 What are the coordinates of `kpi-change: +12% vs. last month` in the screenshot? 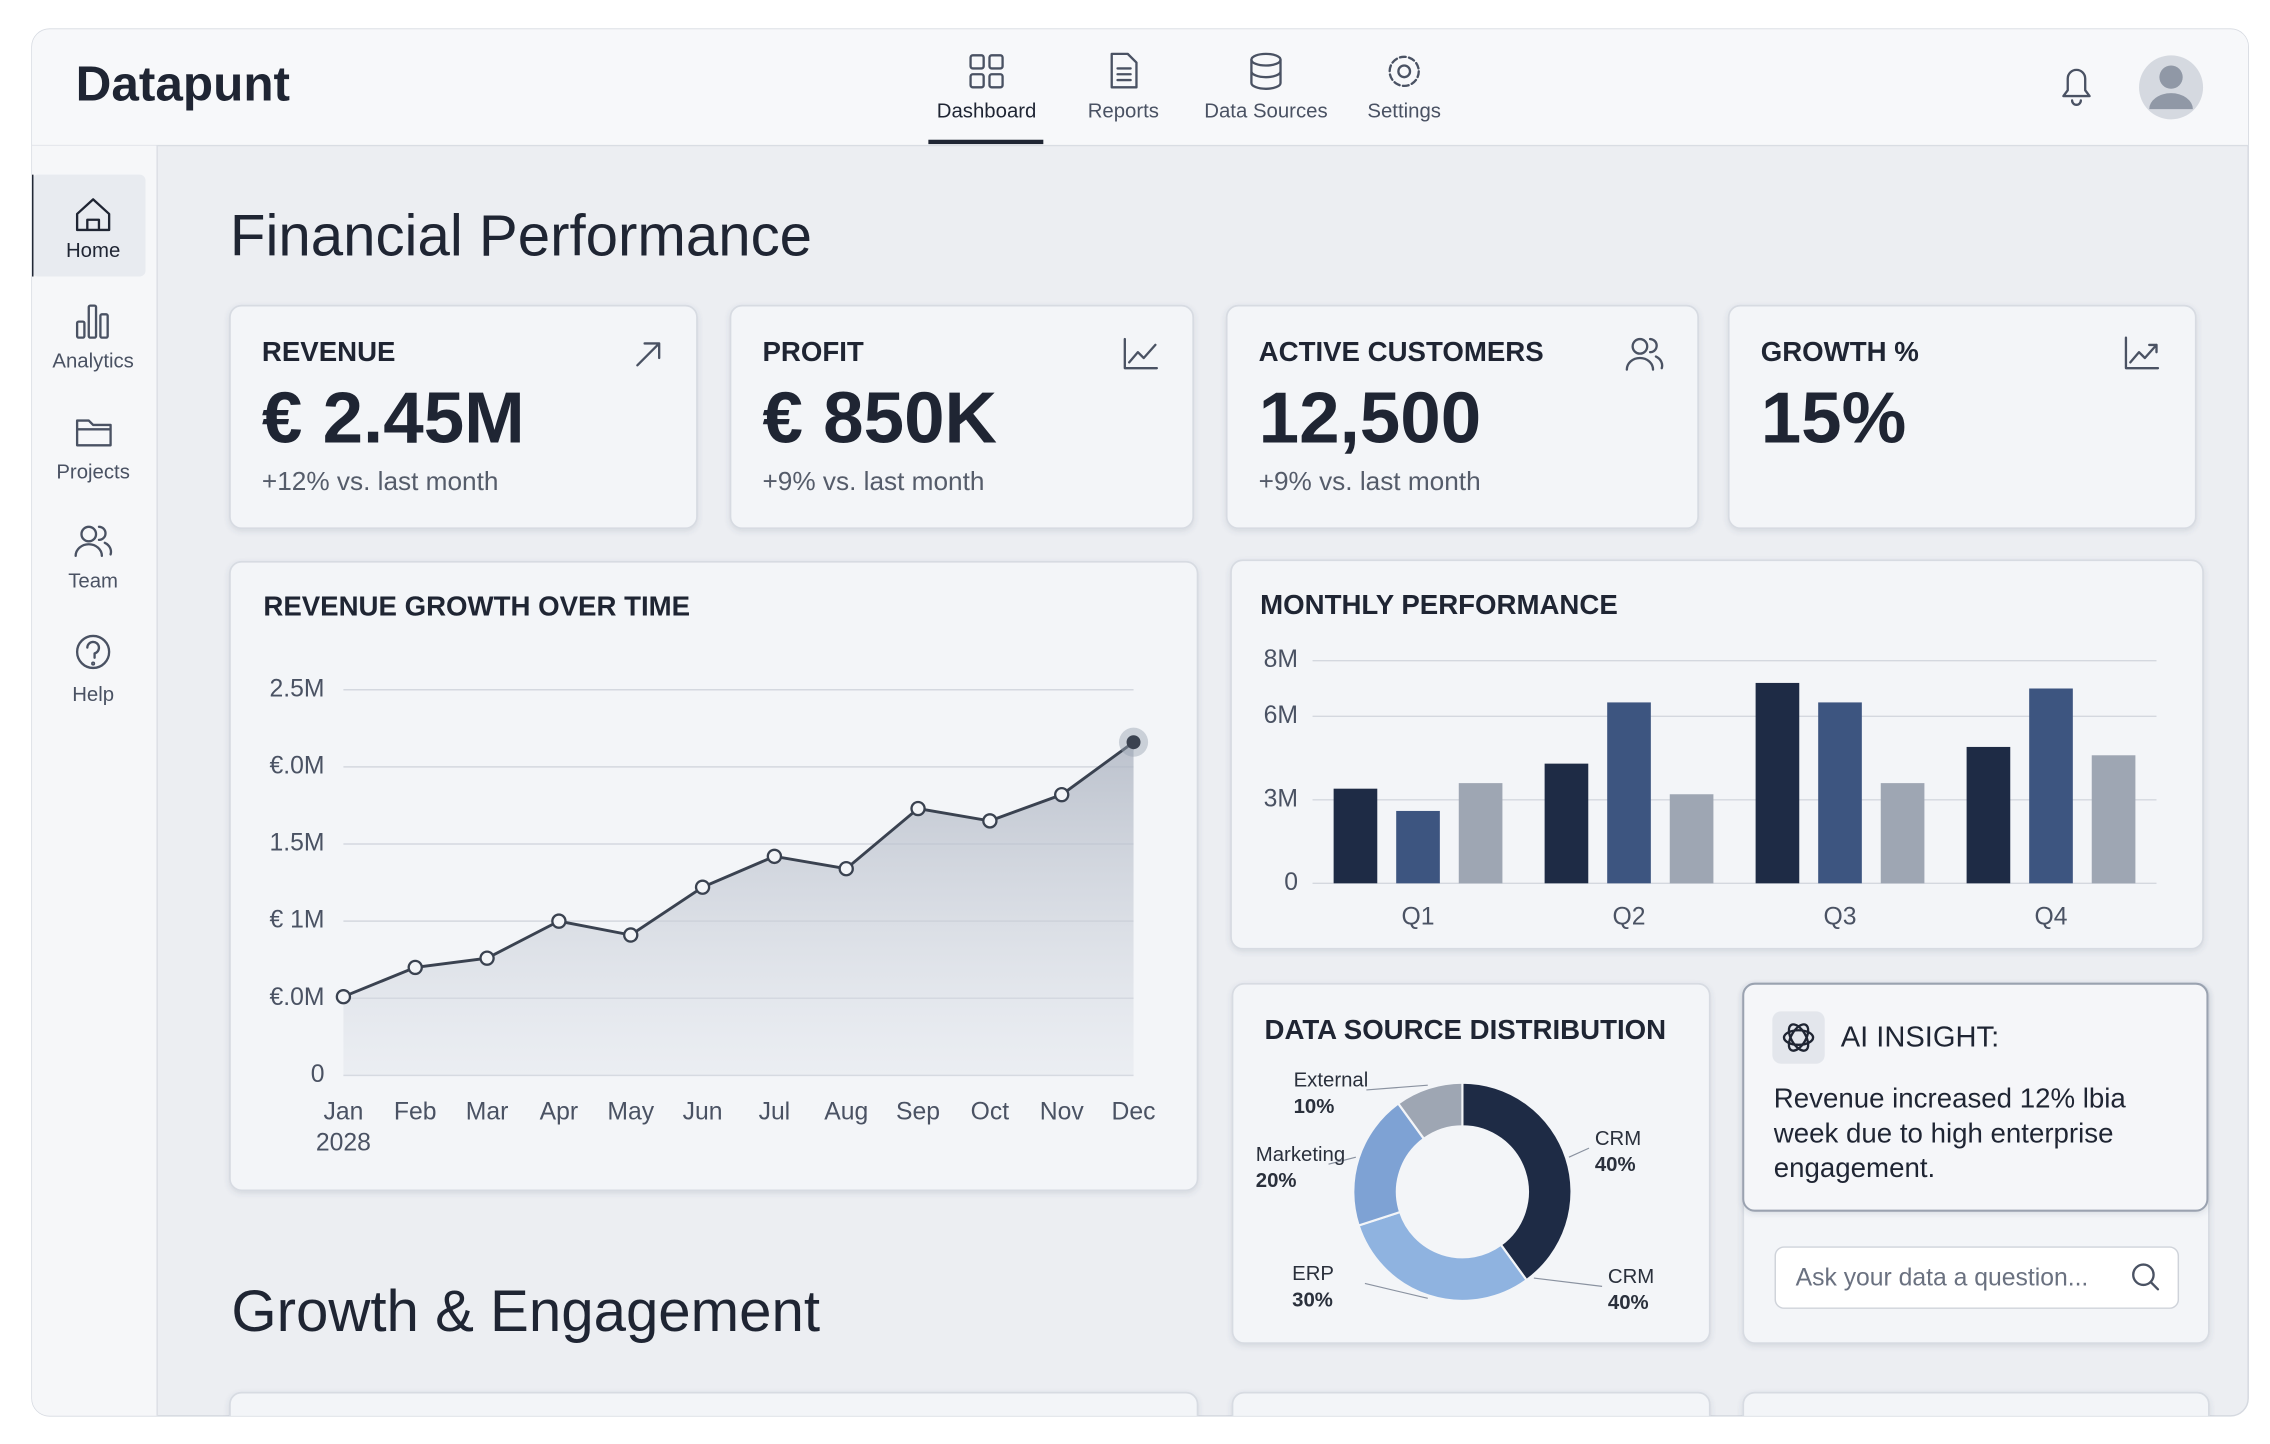 It's located at (380, 481).